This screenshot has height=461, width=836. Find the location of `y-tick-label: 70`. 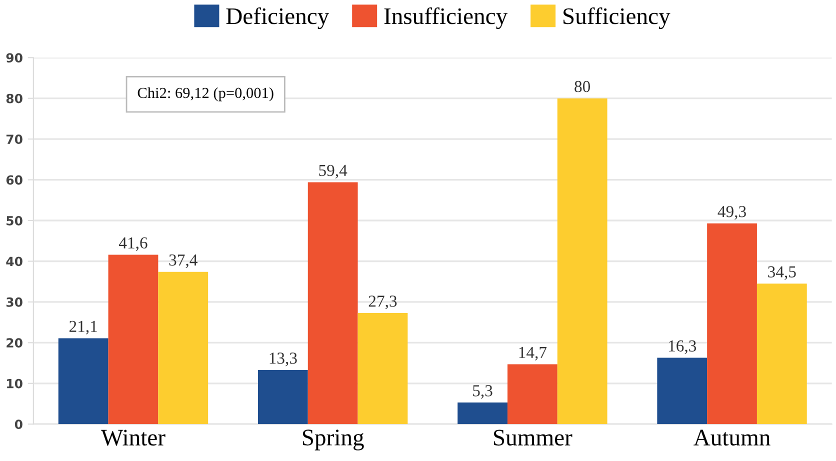

y-tick-label: 70 is located at coordinates (14, 139).